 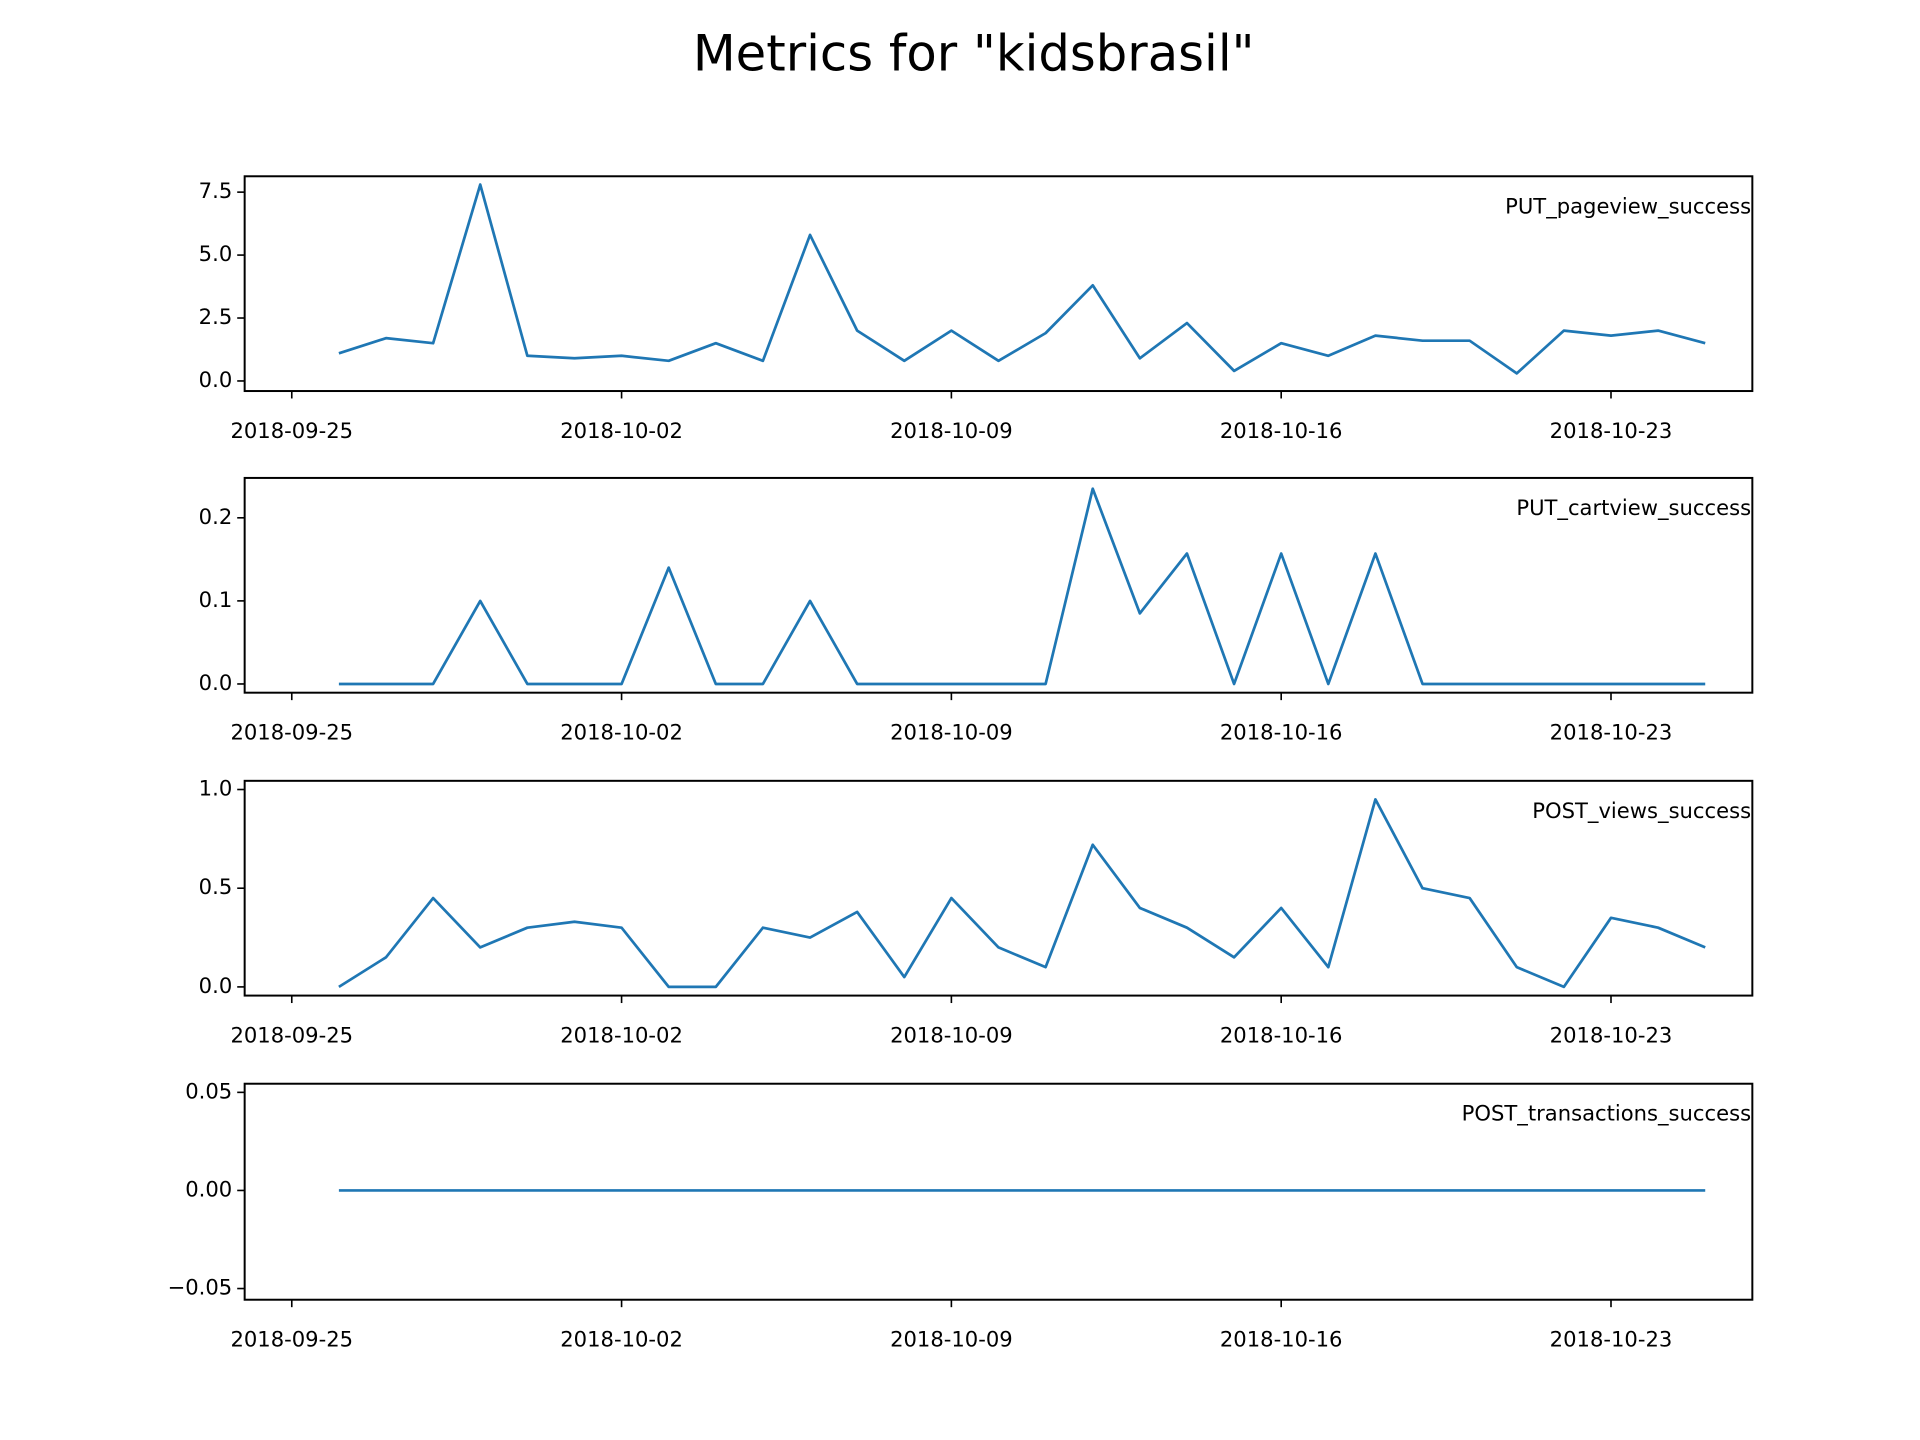 I want to click on series-label: POST_transactions_success, so click(x=1606, y=1114).